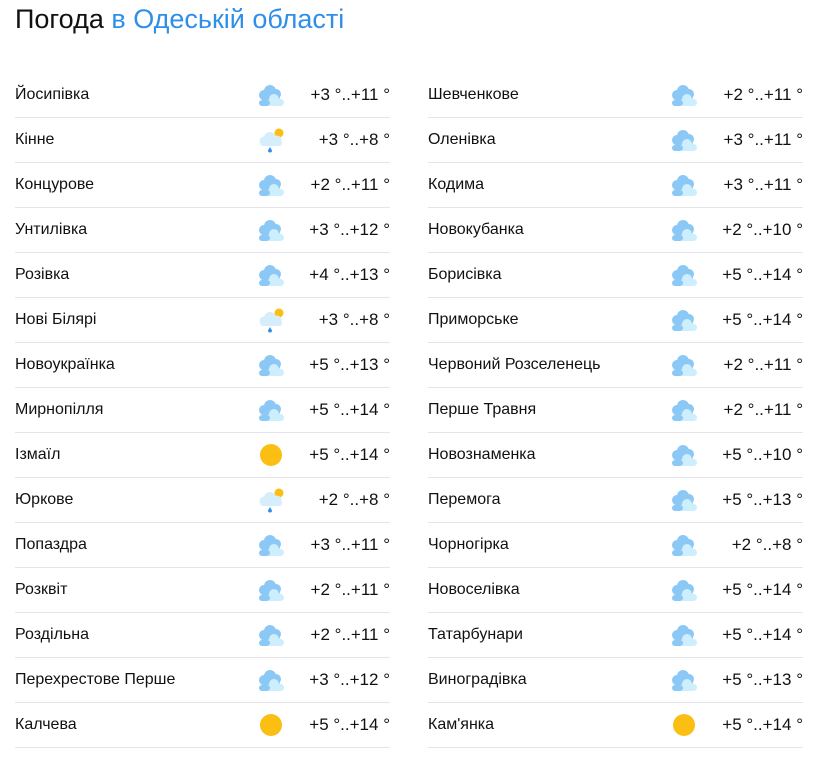 The width and height of the screenshot is (822, 765). Describe the element at coordinates (65, 364) in the screenshot. I see `city-name: Новоукраїнка` at that location.